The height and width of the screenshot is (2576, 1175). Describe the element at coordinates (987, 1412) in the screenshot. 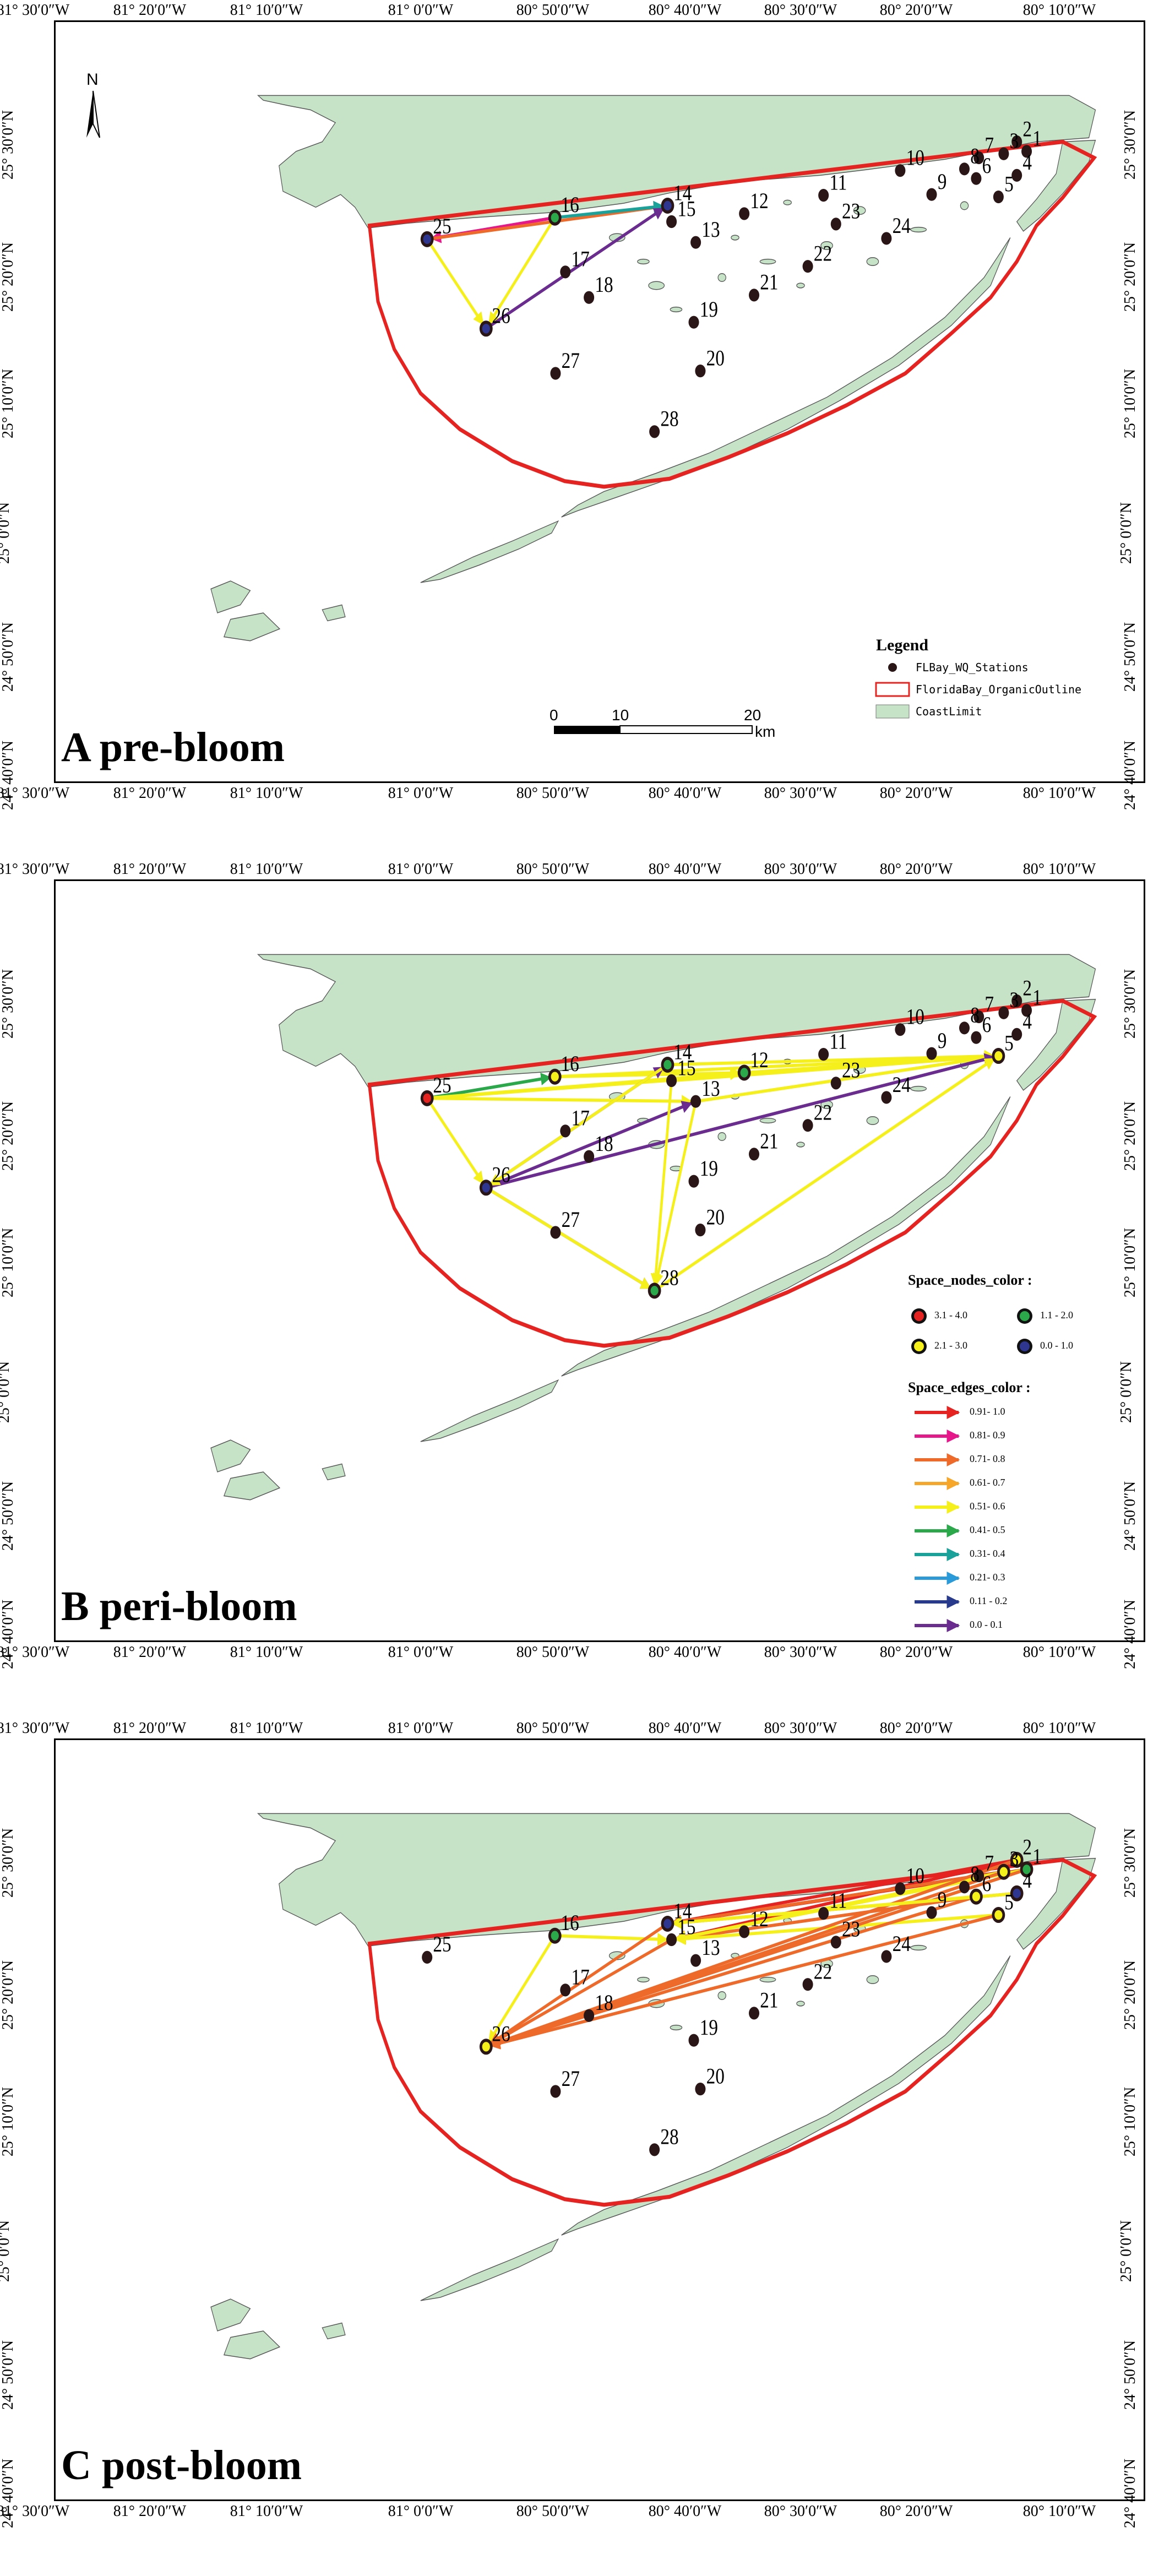

I see `edge-legend-label: 0.91- 1.0` at that location.